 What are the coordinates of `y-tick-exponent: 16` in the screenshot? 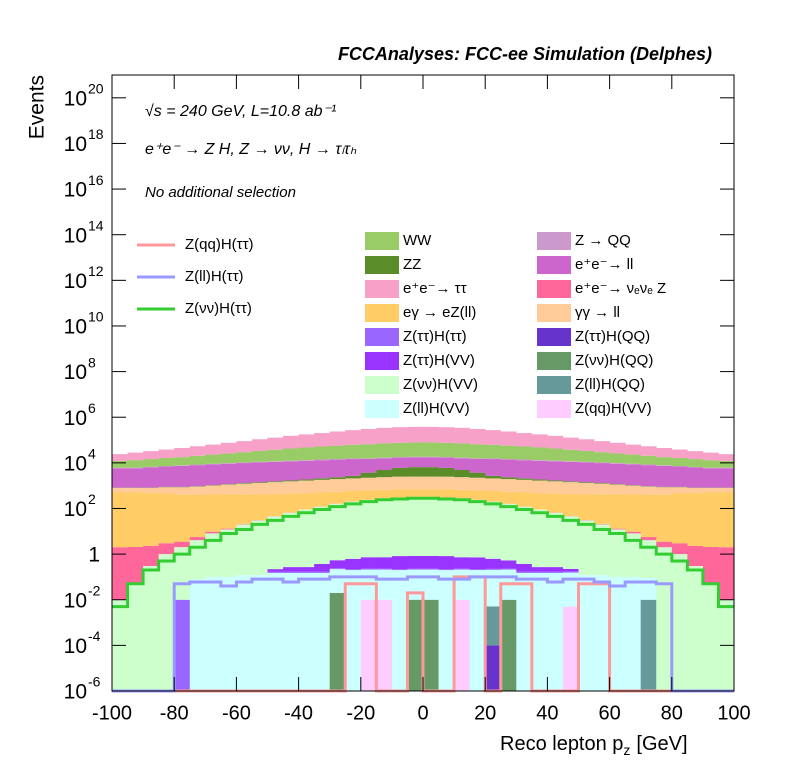 It's located at (96, 180).